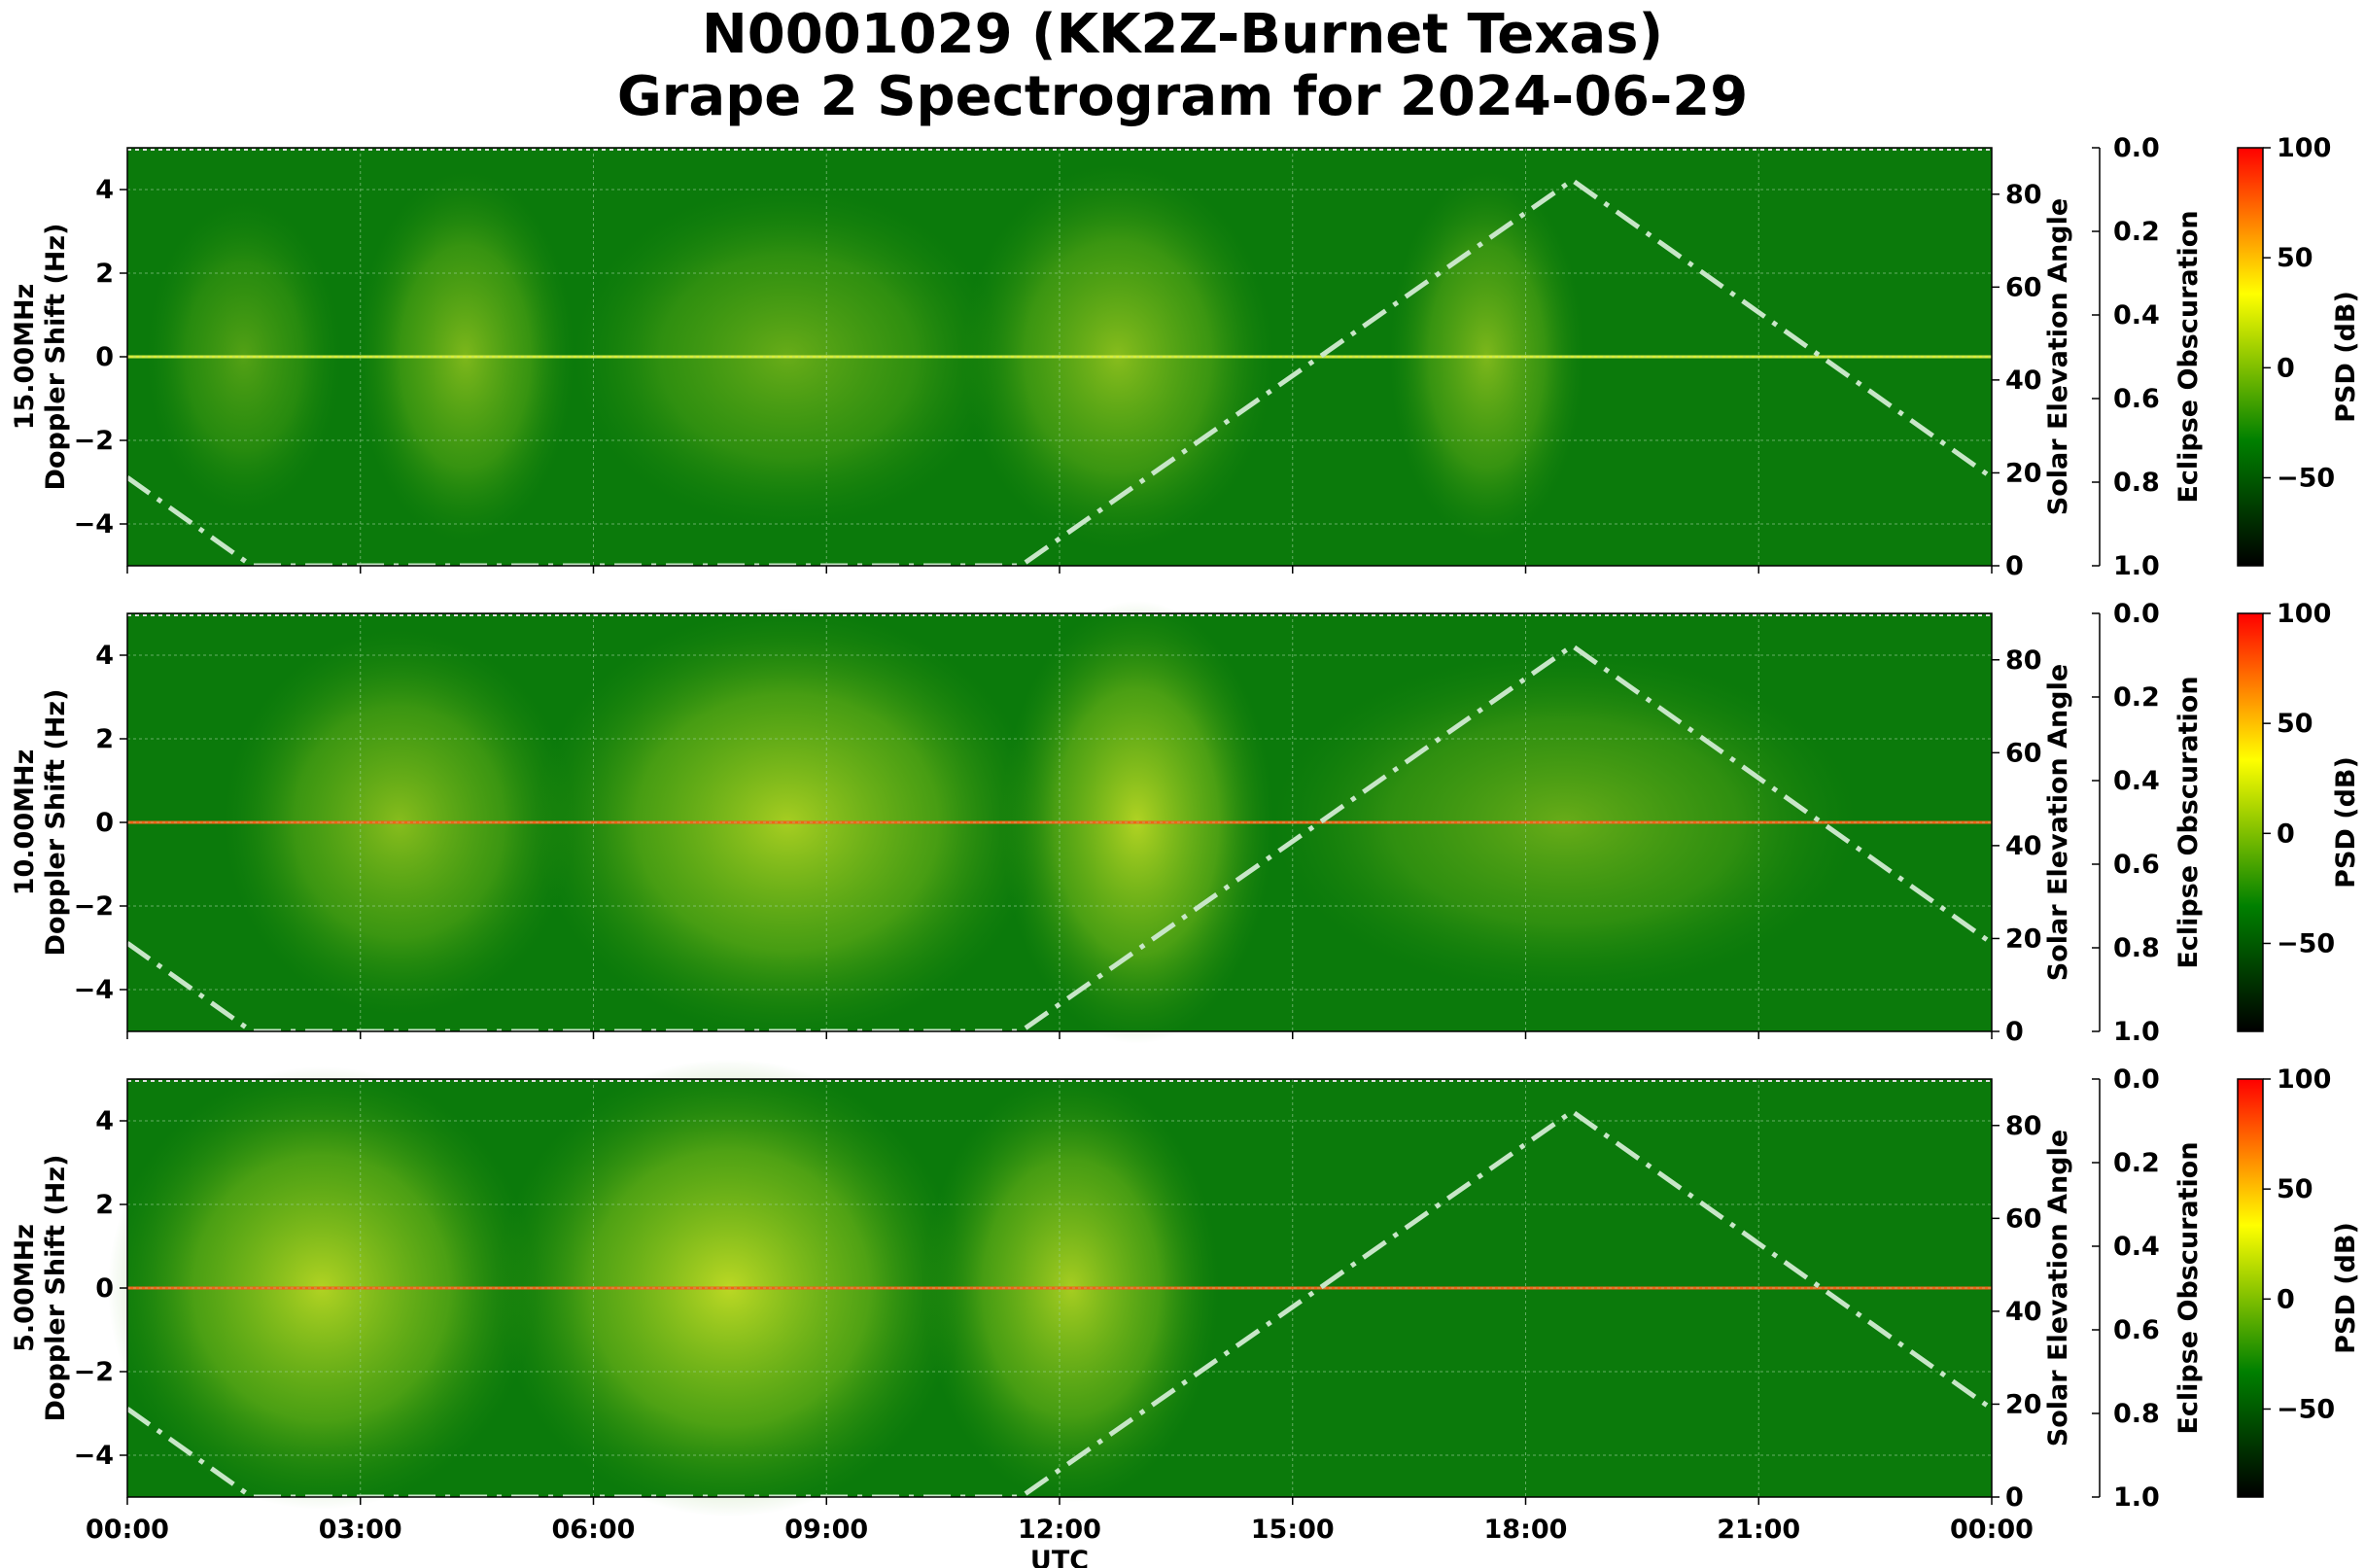 Image resolution: width=2365 pixels, height=1568 pixels. Describe the element at coordinates (1526, 1530) in the screenshot. I see `x-tick-label: 18:00` at that location.